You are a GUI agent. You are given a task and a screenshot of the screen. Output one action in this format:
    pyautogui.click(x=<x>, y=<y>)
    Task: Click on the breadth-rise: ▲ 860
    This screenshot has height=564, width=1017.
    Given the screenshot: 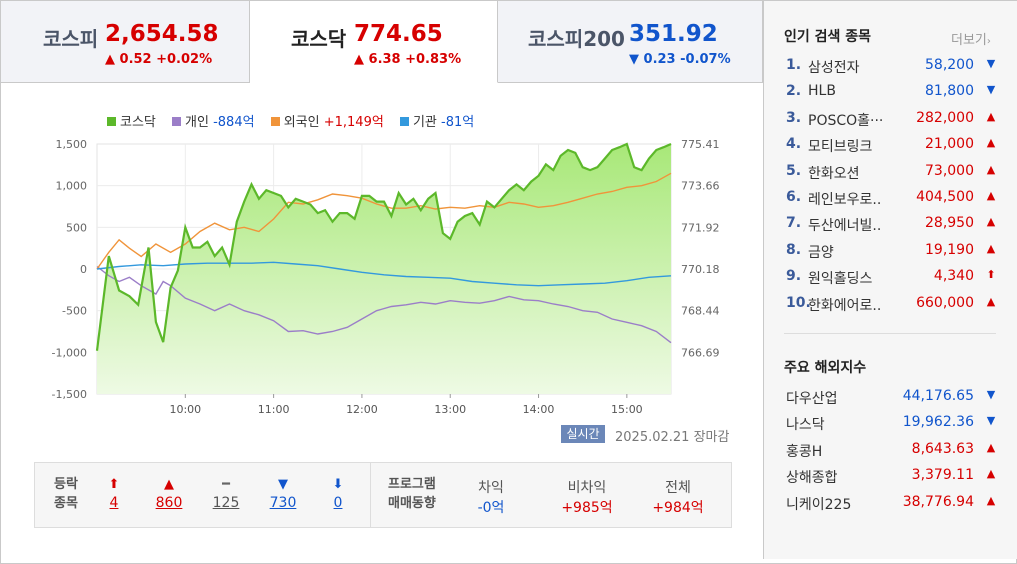 What is the action you would take?
    pyautogui.click(x=169, y=494)
    